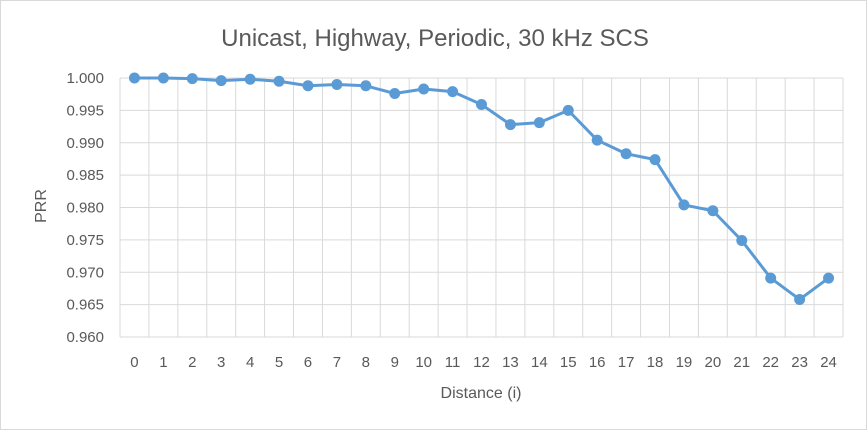 This screenshot has width=867, height=434. What do you see at coordinates (684, 362) in the screenshot?
I see `x-tick-label: 19` at bounding box center [684, 362].